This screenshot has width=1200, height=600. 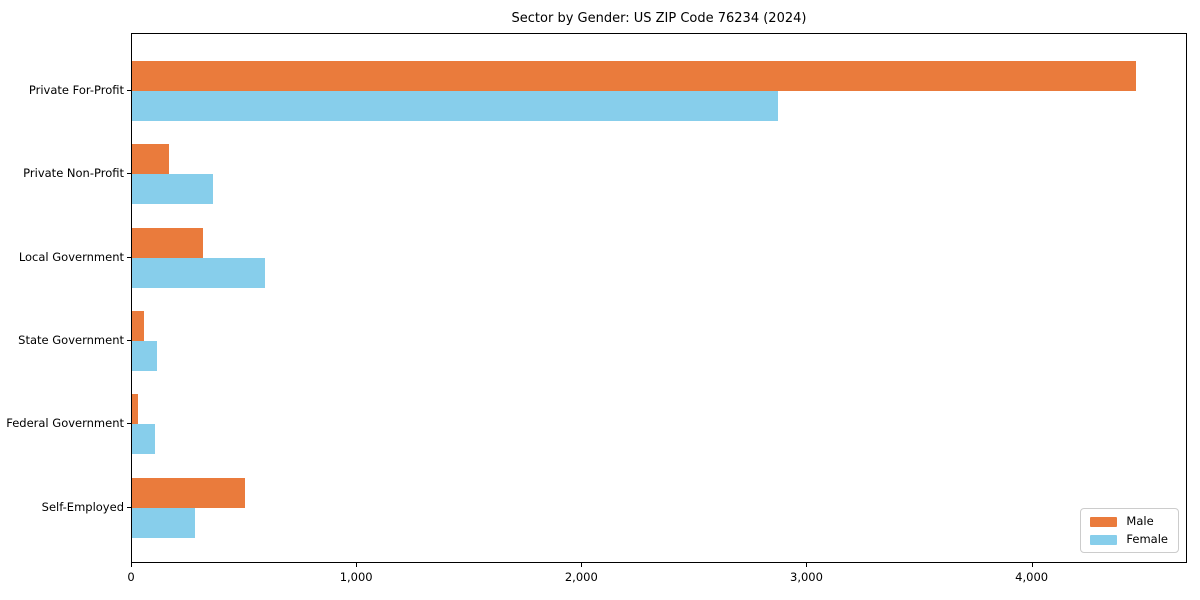 What do you see at coordinates (131, 577) in the screenshot?
I see `x-tick-label-0: 0` at bounding box center [131, 577].